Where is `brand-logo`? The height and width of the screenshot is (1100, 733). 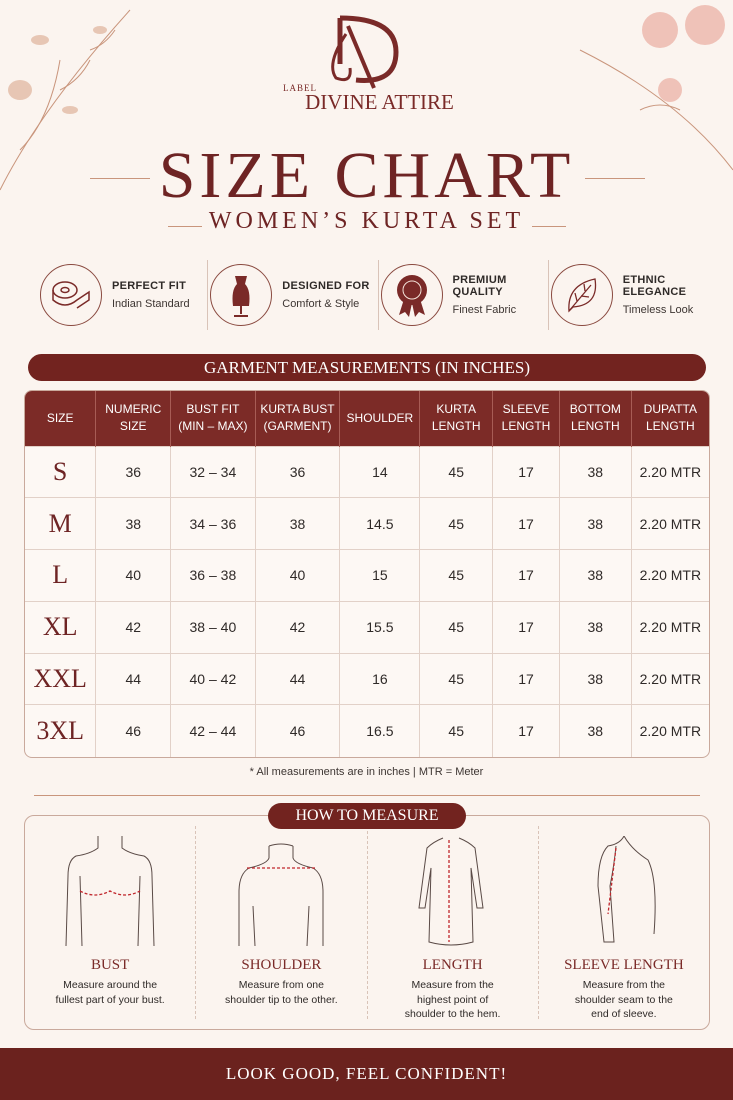
brand-logo is located at coordinates (365, 52).